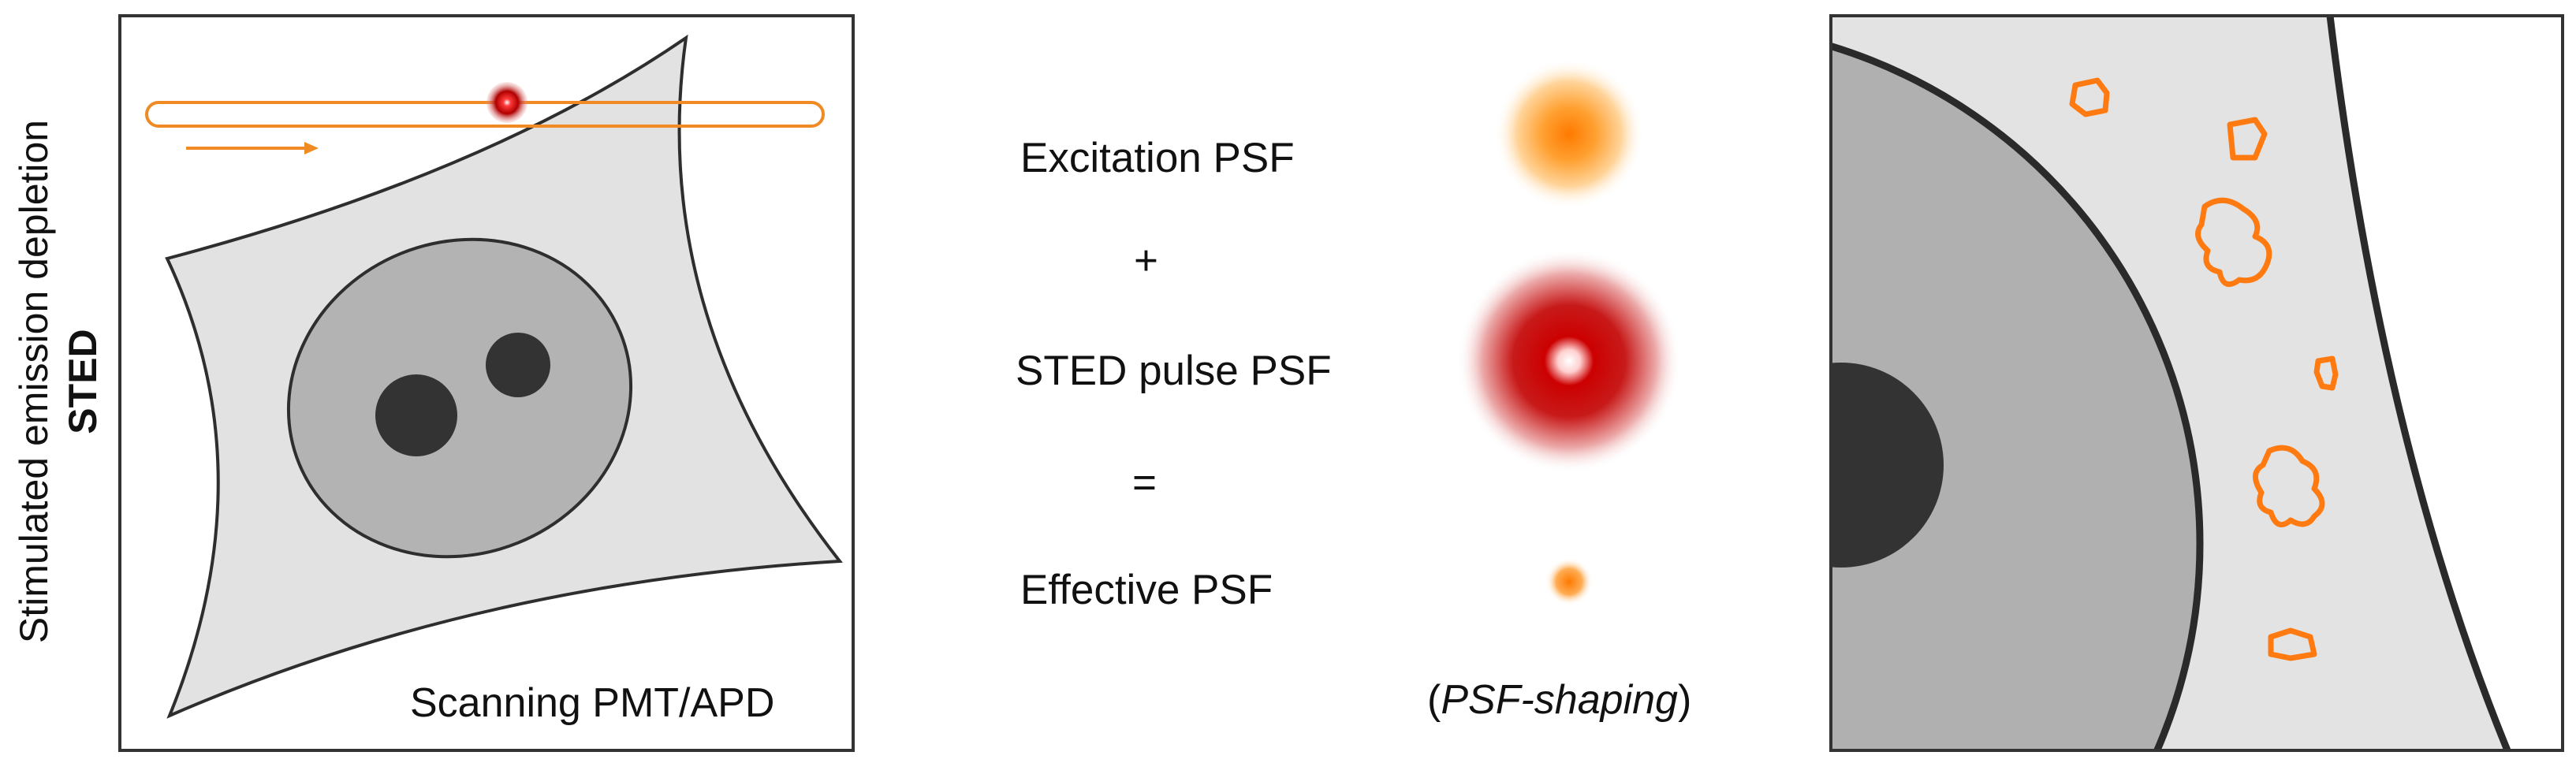 This screenshot has height=763, width=2576. Describe the element at coordinates (1146, 260) in the screenshot. I see `plus-sign: +` at that location.